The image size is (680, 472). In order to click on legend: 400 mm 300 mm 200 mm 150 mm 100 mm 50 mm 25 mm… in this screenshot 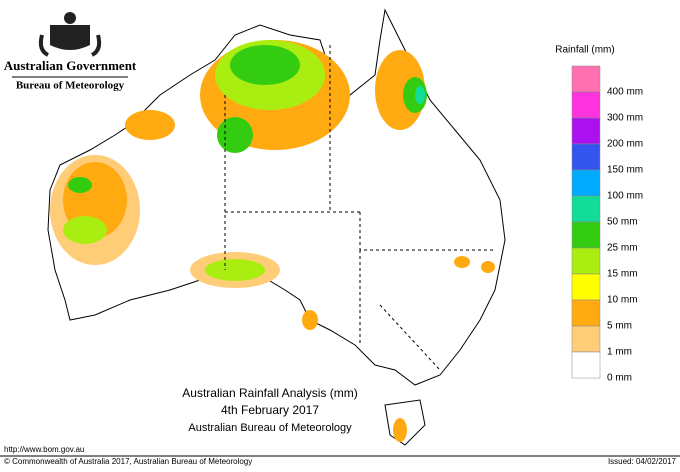, I will do `click(607, 224)`.